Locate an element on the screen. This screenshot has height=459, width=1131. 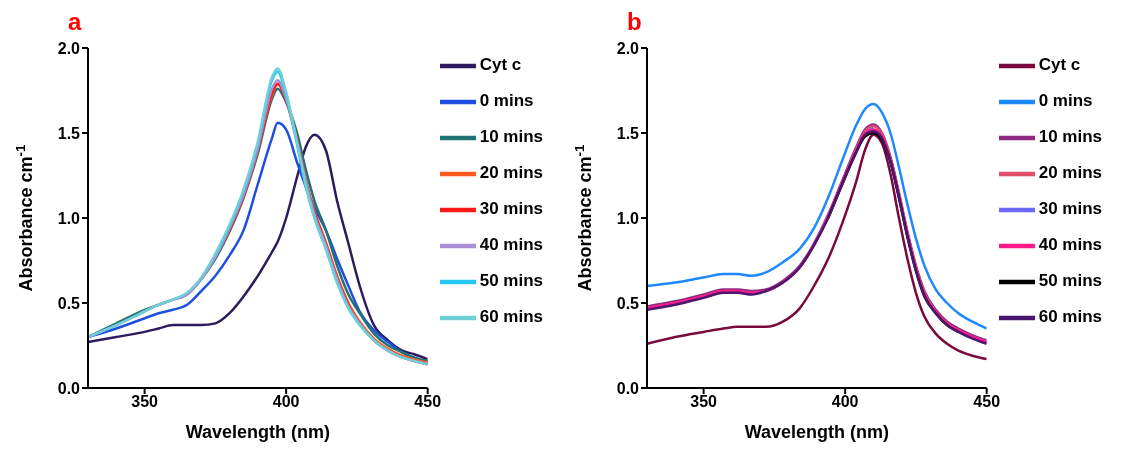
chart-title: a is located at coordinates (75, 22).